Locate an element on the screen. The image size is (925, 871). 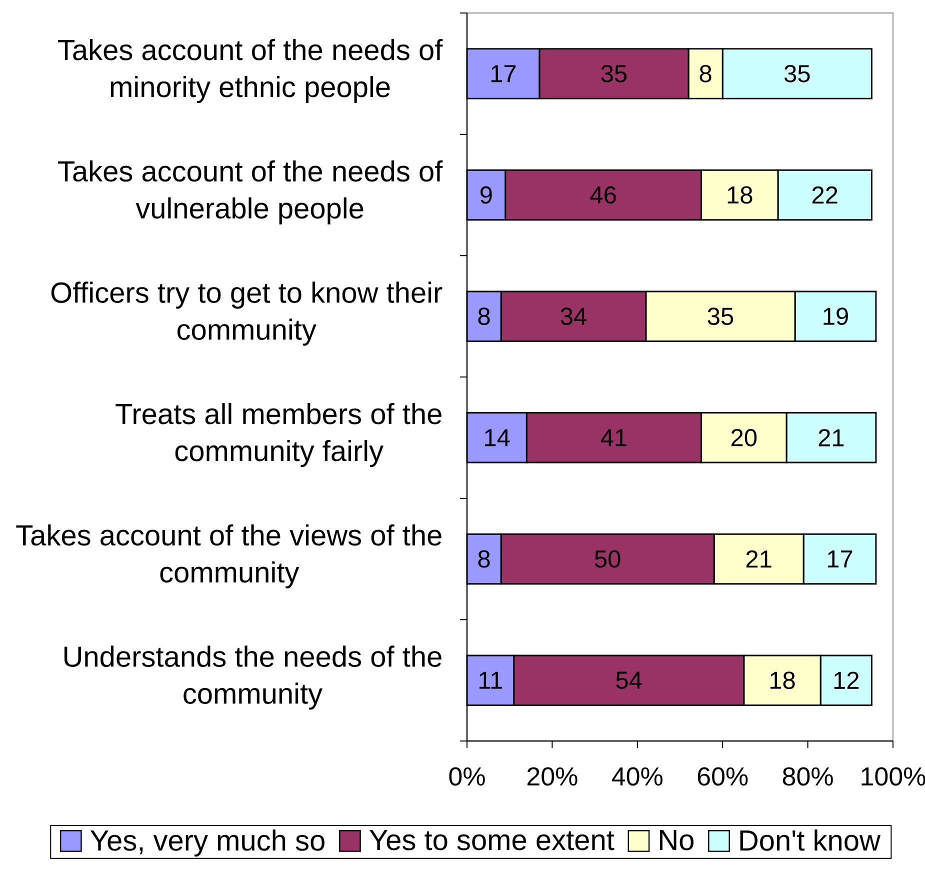
data-label: 54 is located at coordinates (629, 680).